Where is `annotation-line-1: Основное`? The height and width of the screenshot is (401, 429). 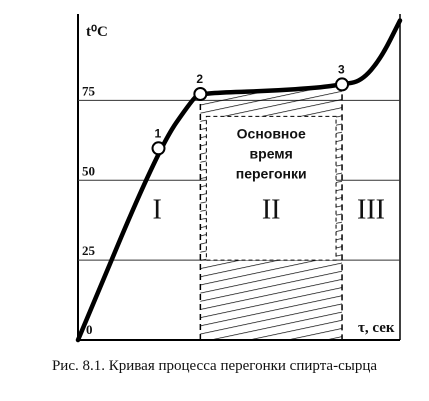 annotation-line-1: Основное is located at coordinates (271, 133).